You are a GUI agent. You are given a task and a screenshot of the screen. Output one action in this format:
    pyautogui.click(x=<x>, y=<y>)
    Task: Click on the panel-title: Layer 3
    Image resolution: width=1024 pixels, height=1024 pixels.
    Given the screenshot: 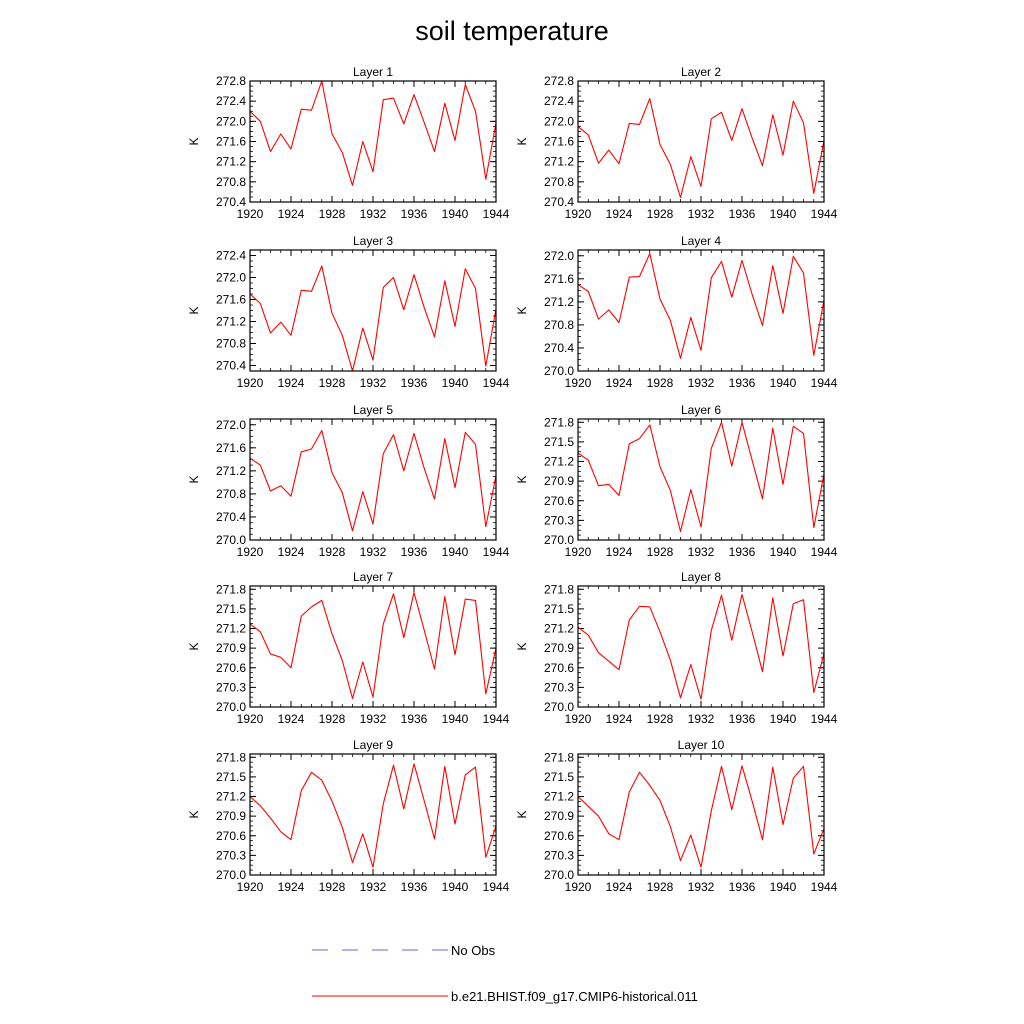 What is the action you would take?
    pyautogui.click(x=373, y=241)
    